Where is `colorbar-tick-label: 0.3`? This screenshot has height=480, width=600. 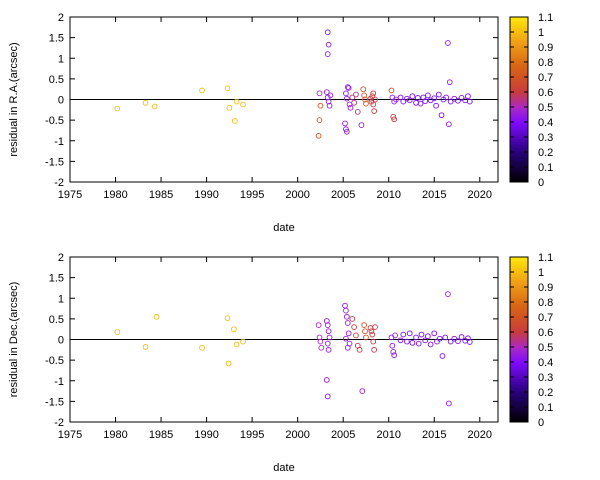 colorbar-tick-label: 0.3 is located at coordinates (545, 378).